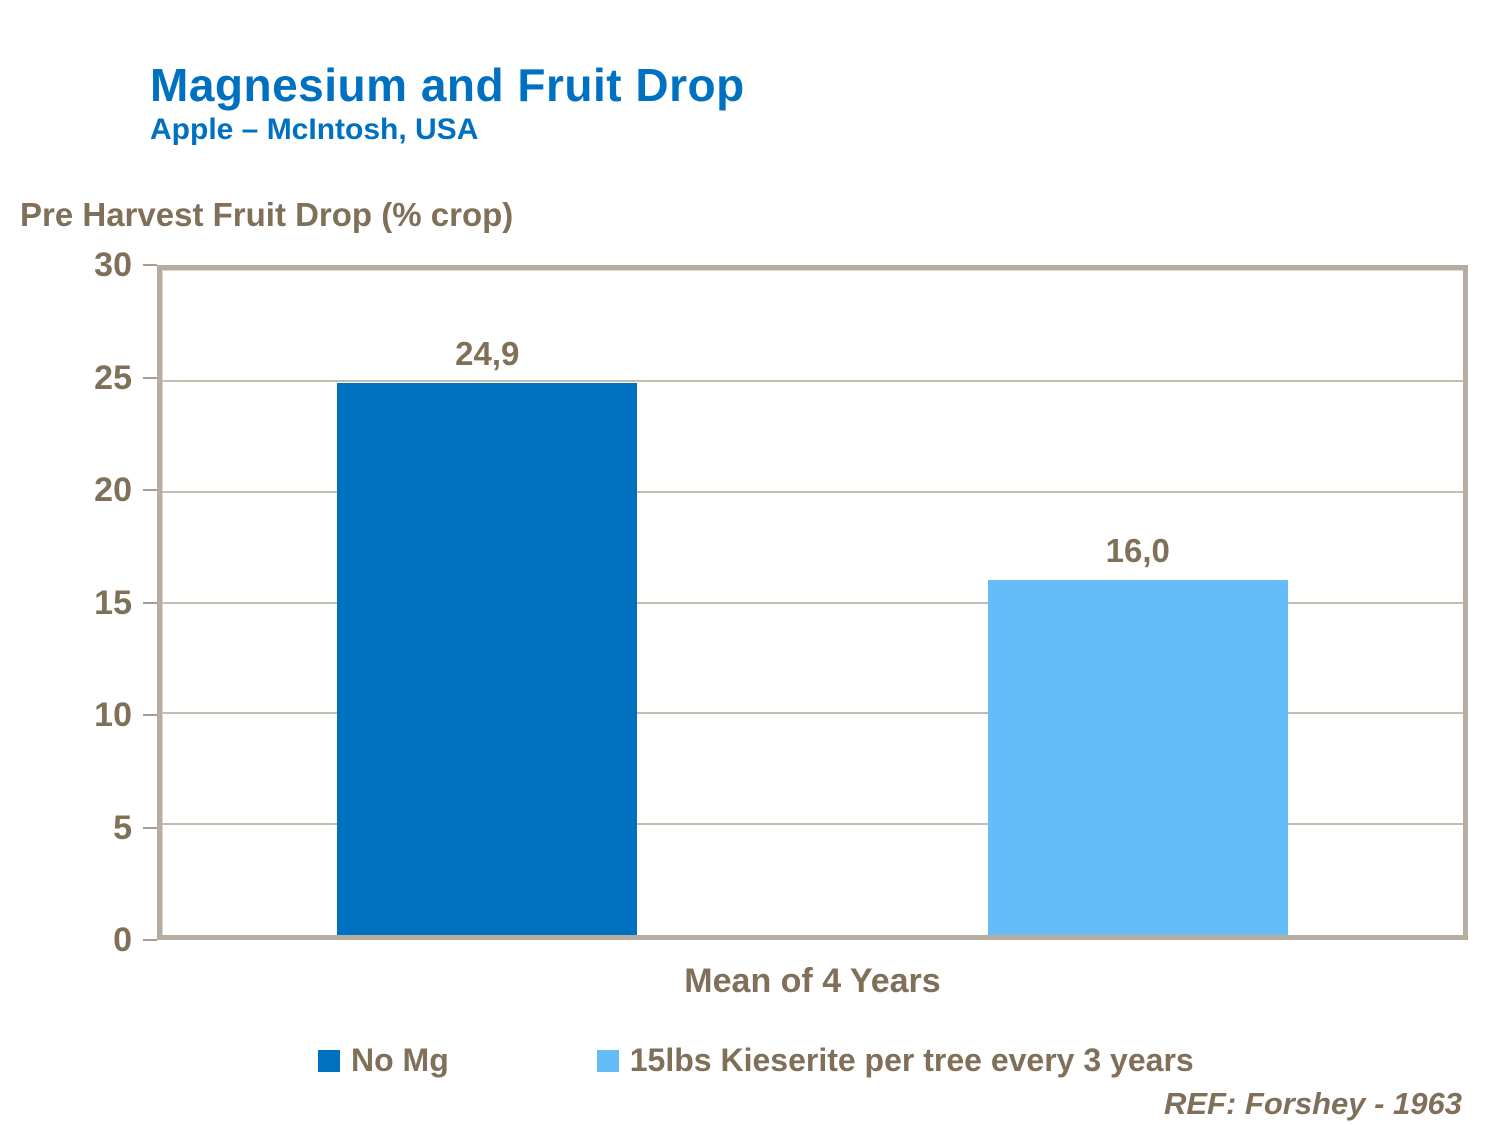  Describe the element at coordinates (447, 85) in the screenshot. I see `chart-title: Magnesium and Fruit Drop` at that location.